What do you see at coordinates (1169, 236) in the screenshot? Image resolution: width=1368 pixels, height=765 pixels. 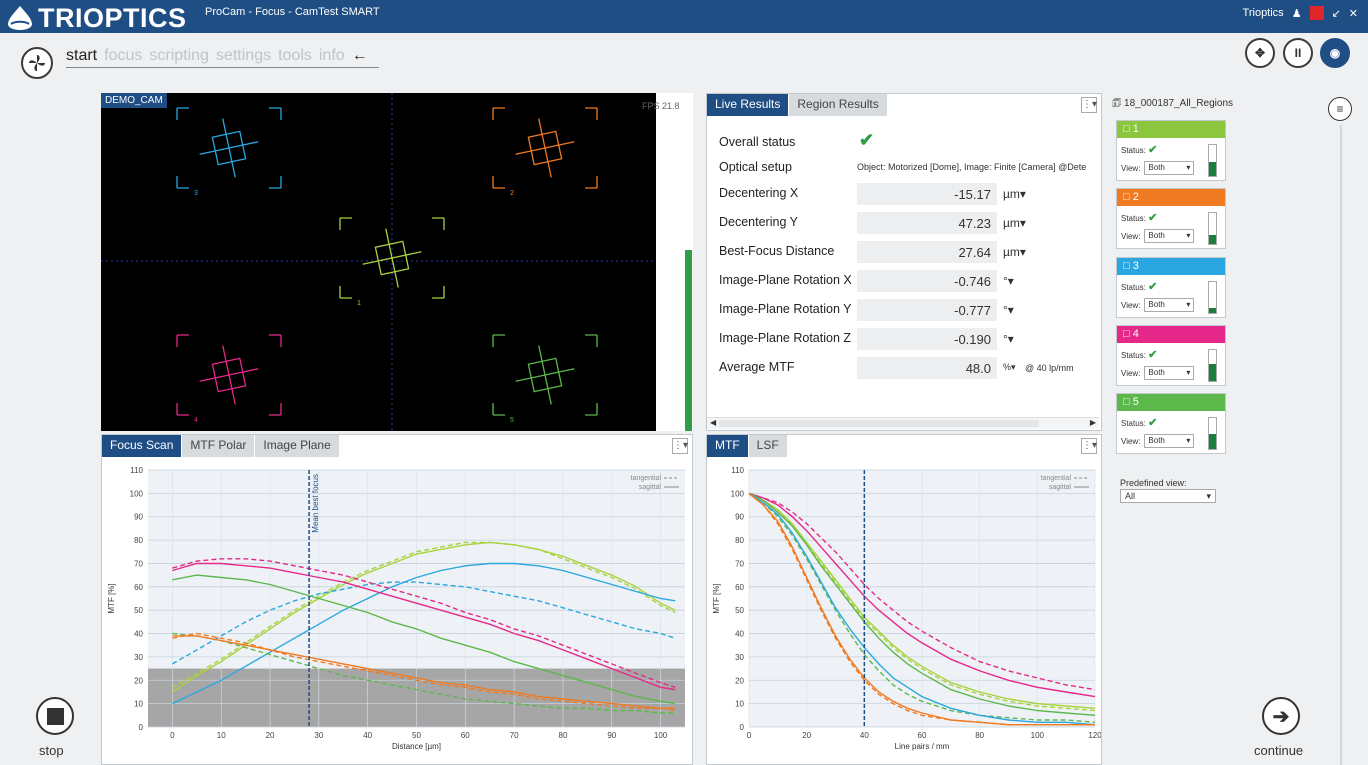 I see `region-view-select-2: Both ▾` at bounding box center [1169, 236].